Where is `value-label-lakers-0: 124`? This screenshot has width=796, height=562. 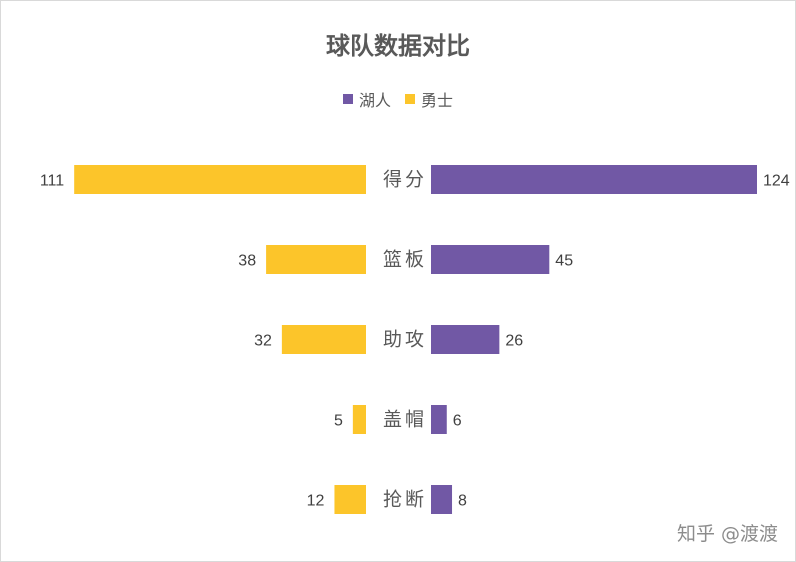
value-label-lakers-0: 124 is located at coordinates (776, 181).